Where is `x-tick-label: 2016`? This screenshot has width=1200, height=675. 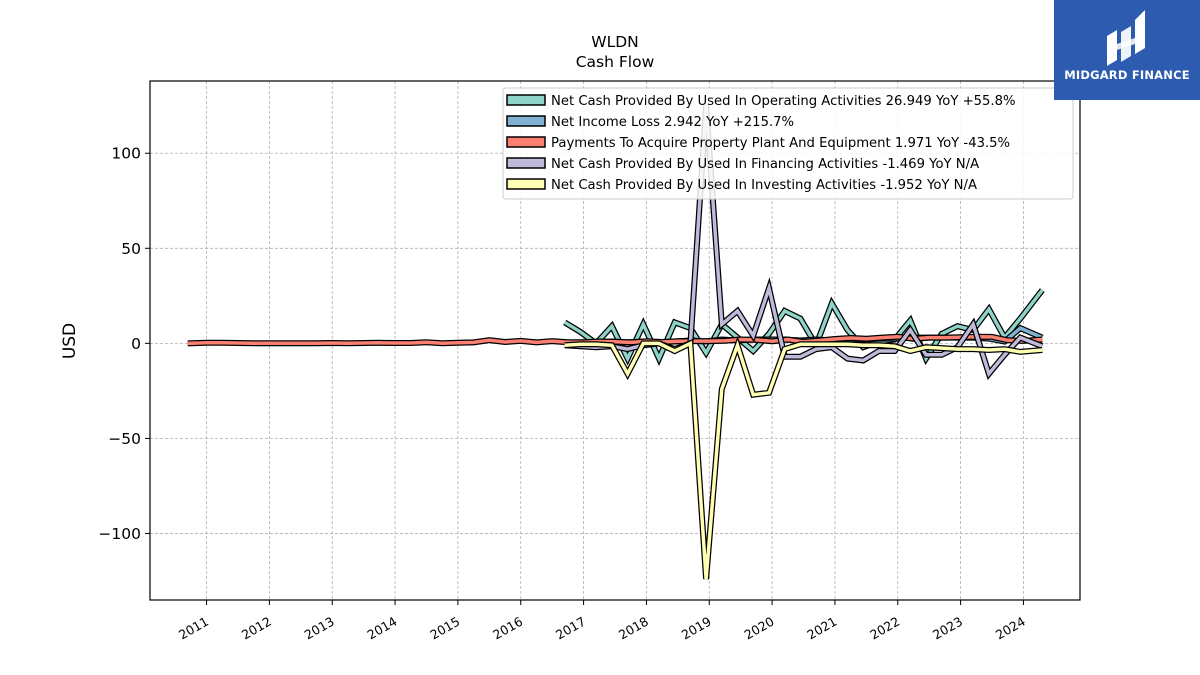 x-tick-label: 2016 is located at coordinates (507, 628).